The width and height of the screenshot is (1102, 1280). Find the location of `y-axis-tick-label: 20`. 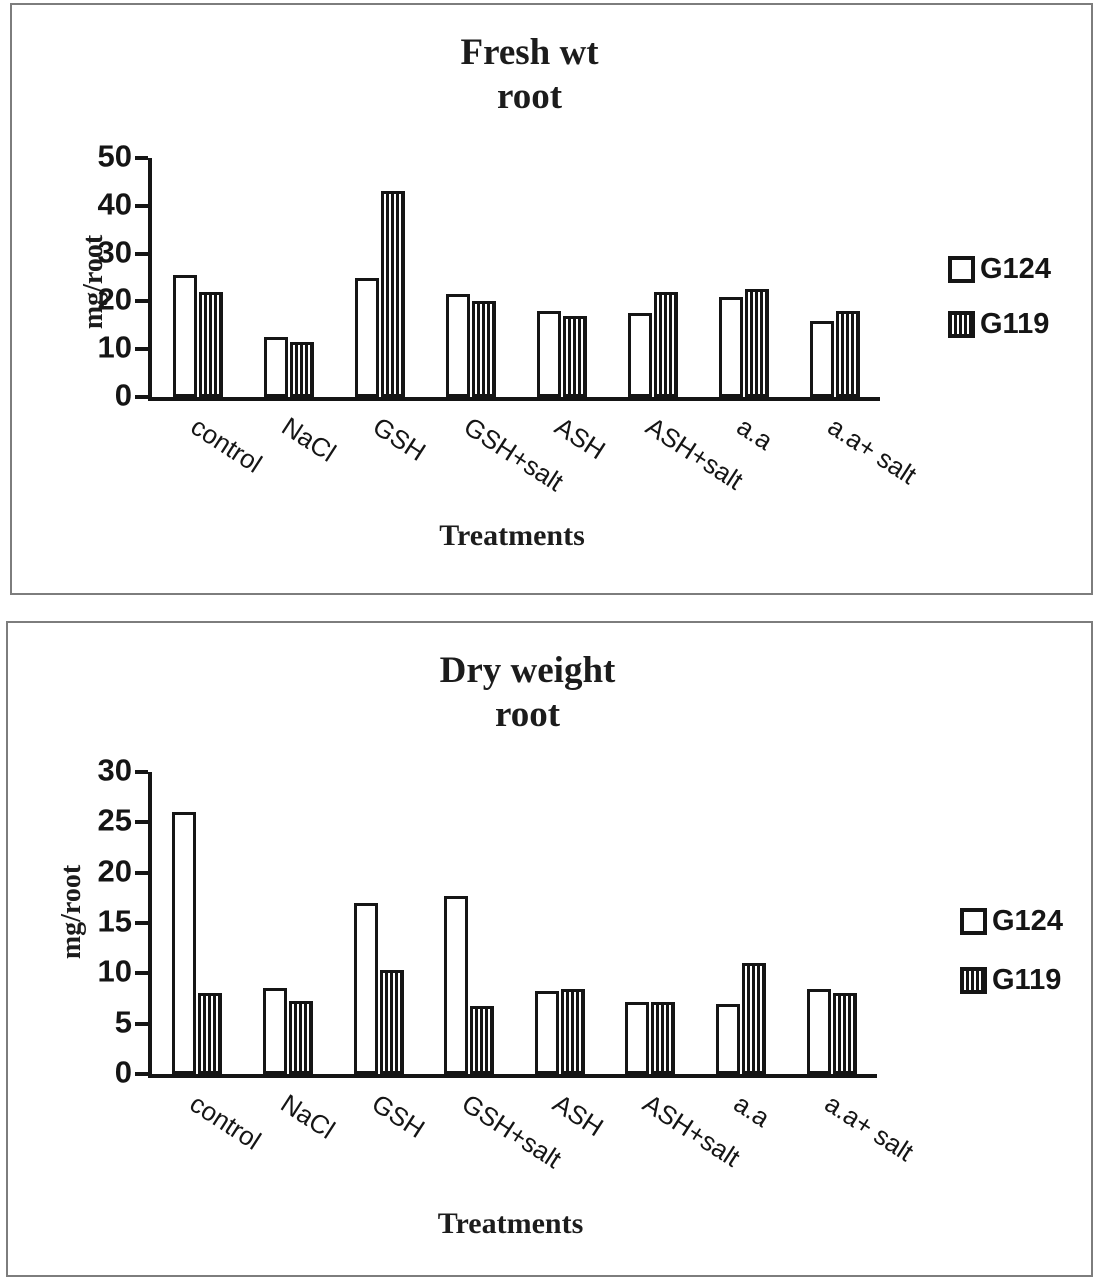

y-axis-tick-label: 20 is located at coordinates (114, 299).